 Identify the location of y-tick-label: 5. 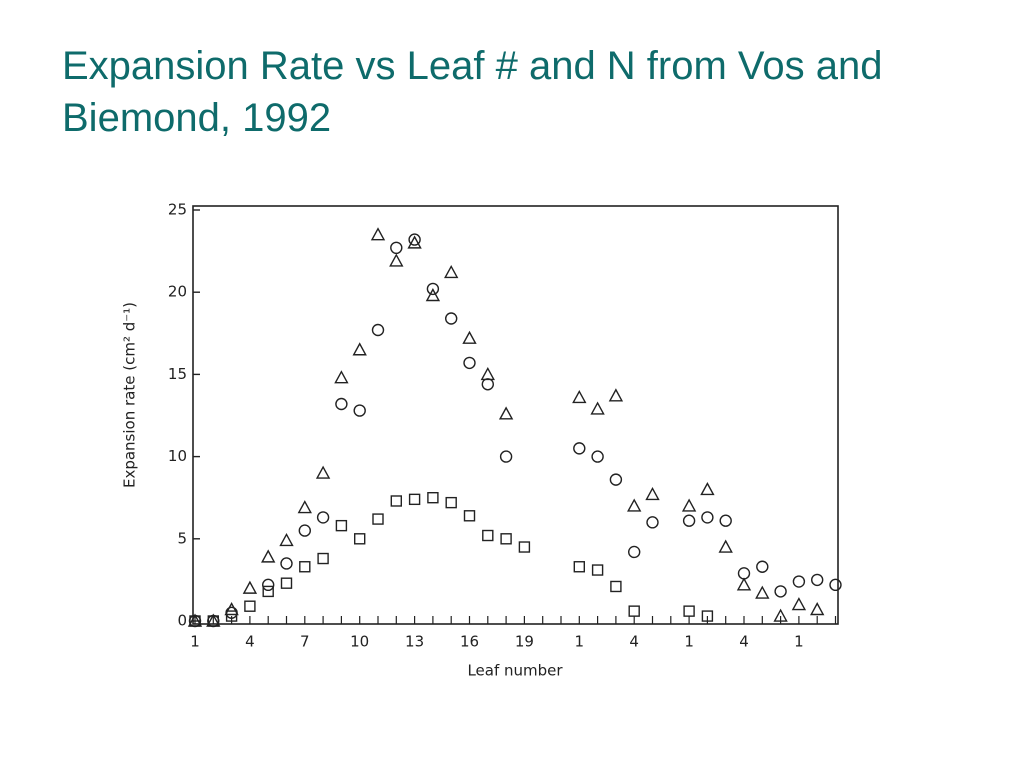
(182, 538).